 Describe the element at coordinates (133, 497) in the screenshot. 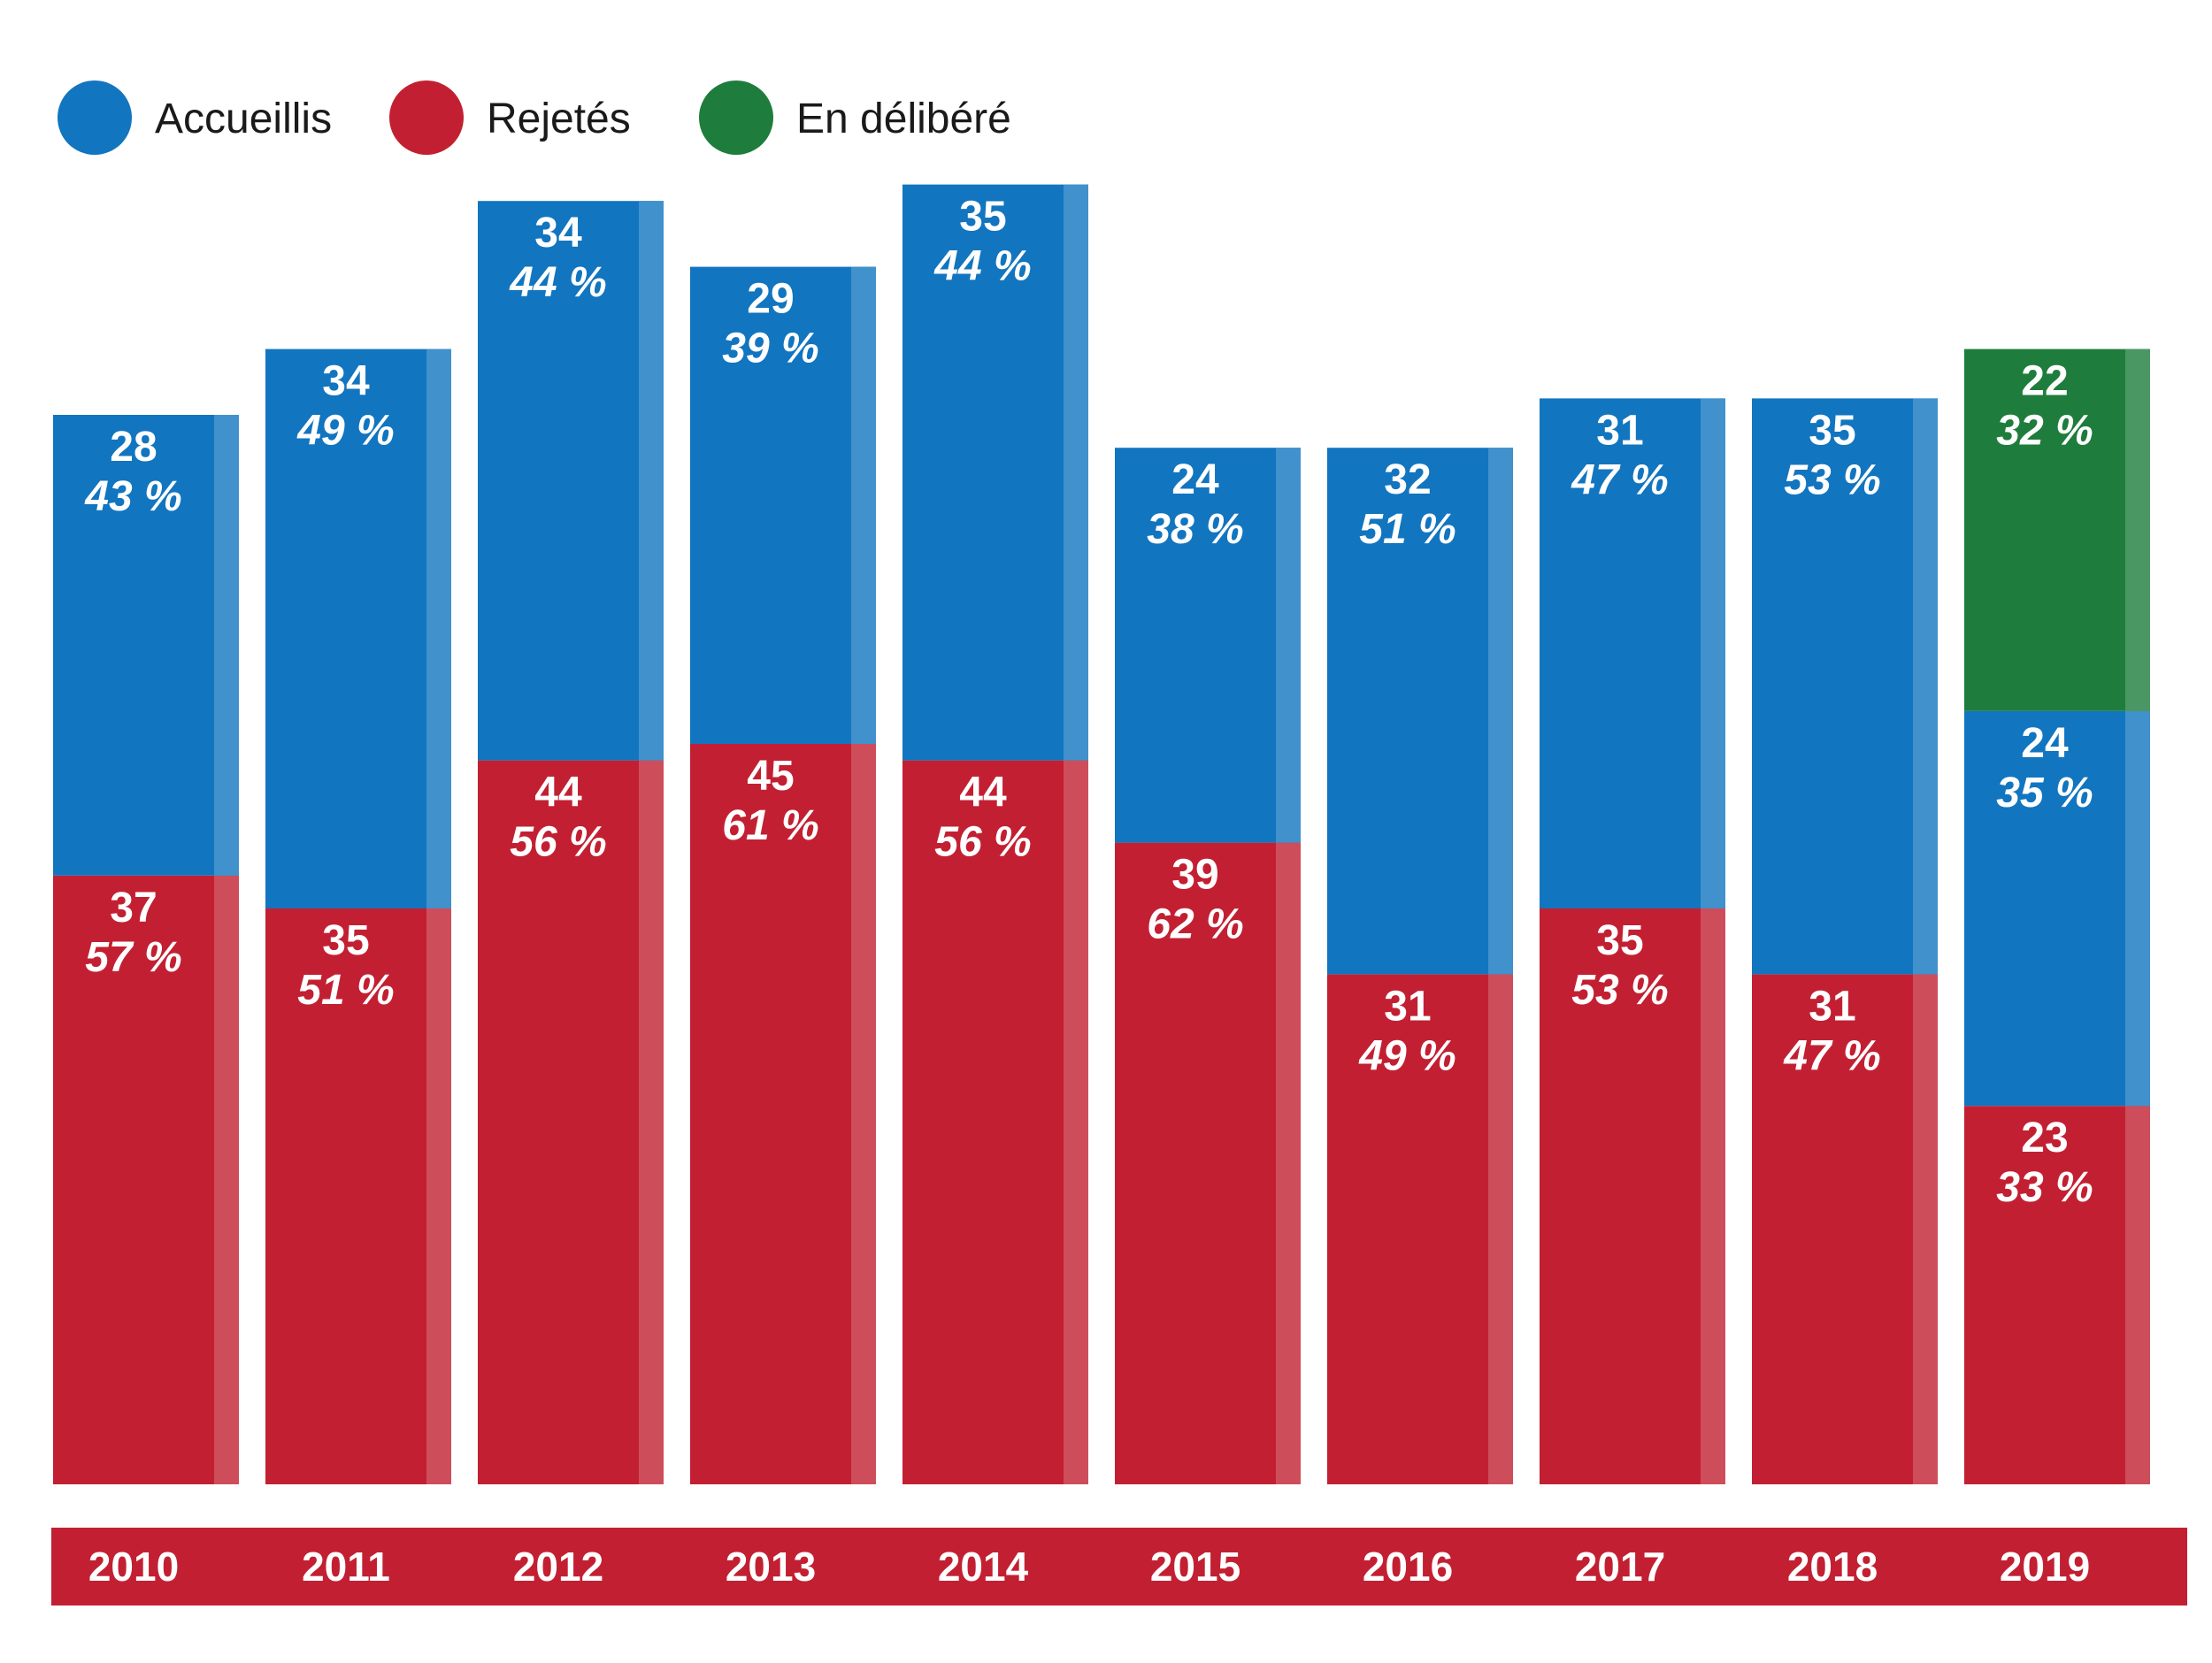

I see `percent-label-2010-series-1: 43 %` at that location.